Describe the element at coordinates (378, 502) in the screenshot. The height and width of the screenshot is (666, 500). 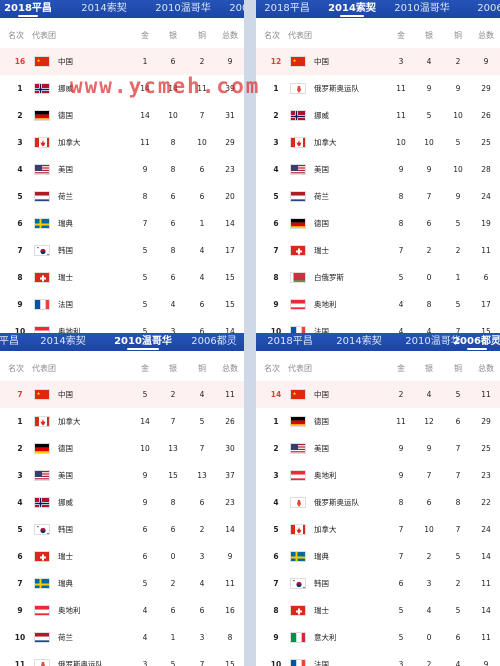
I see `table-row: 4 俄罗斯奥运队 8 6 8 22` at that location.